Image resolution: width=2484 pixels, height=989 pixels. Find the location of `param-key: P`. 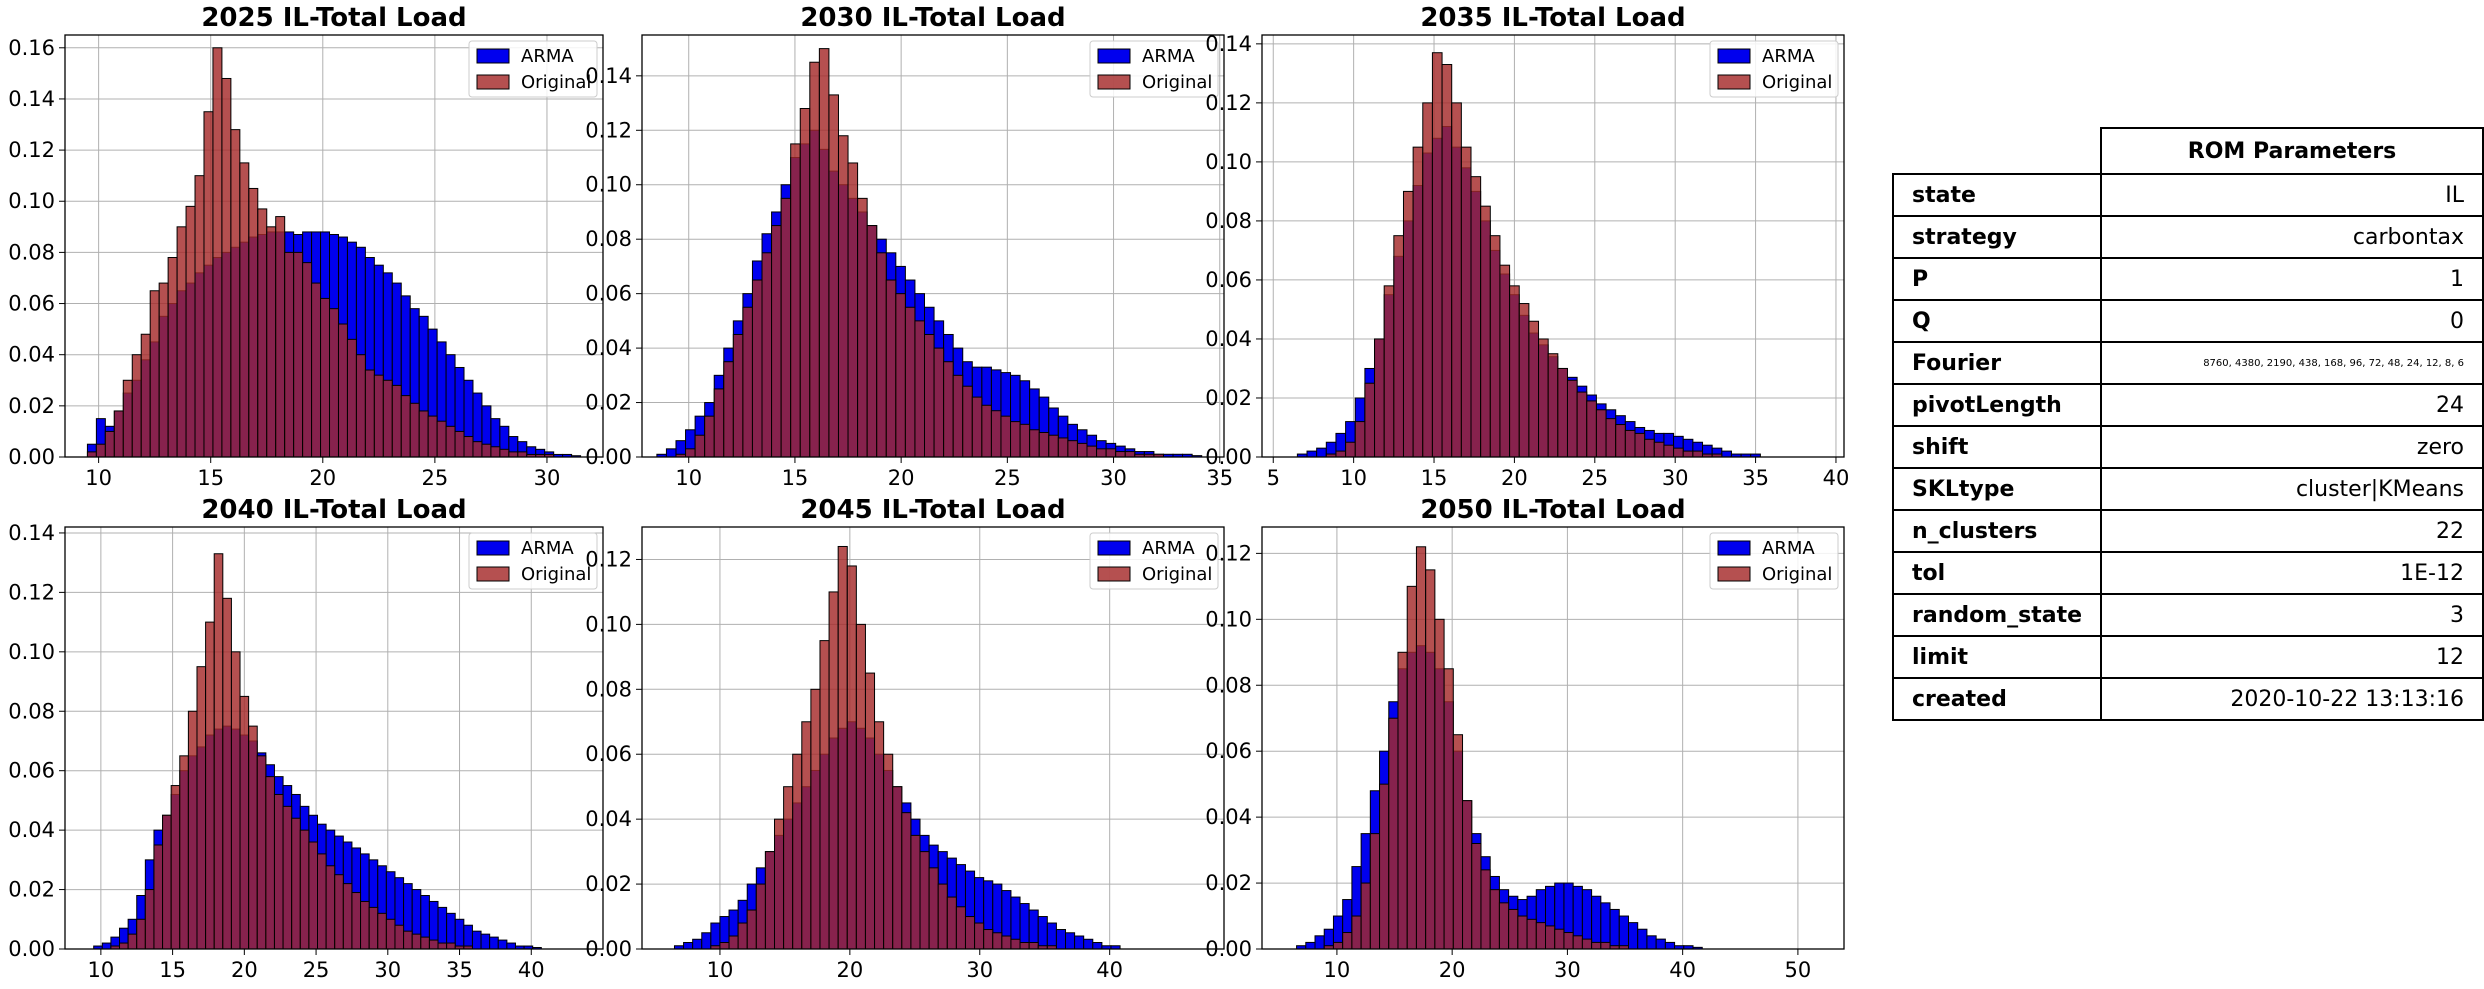

param-key: P is located at coordinates (1997, 279).